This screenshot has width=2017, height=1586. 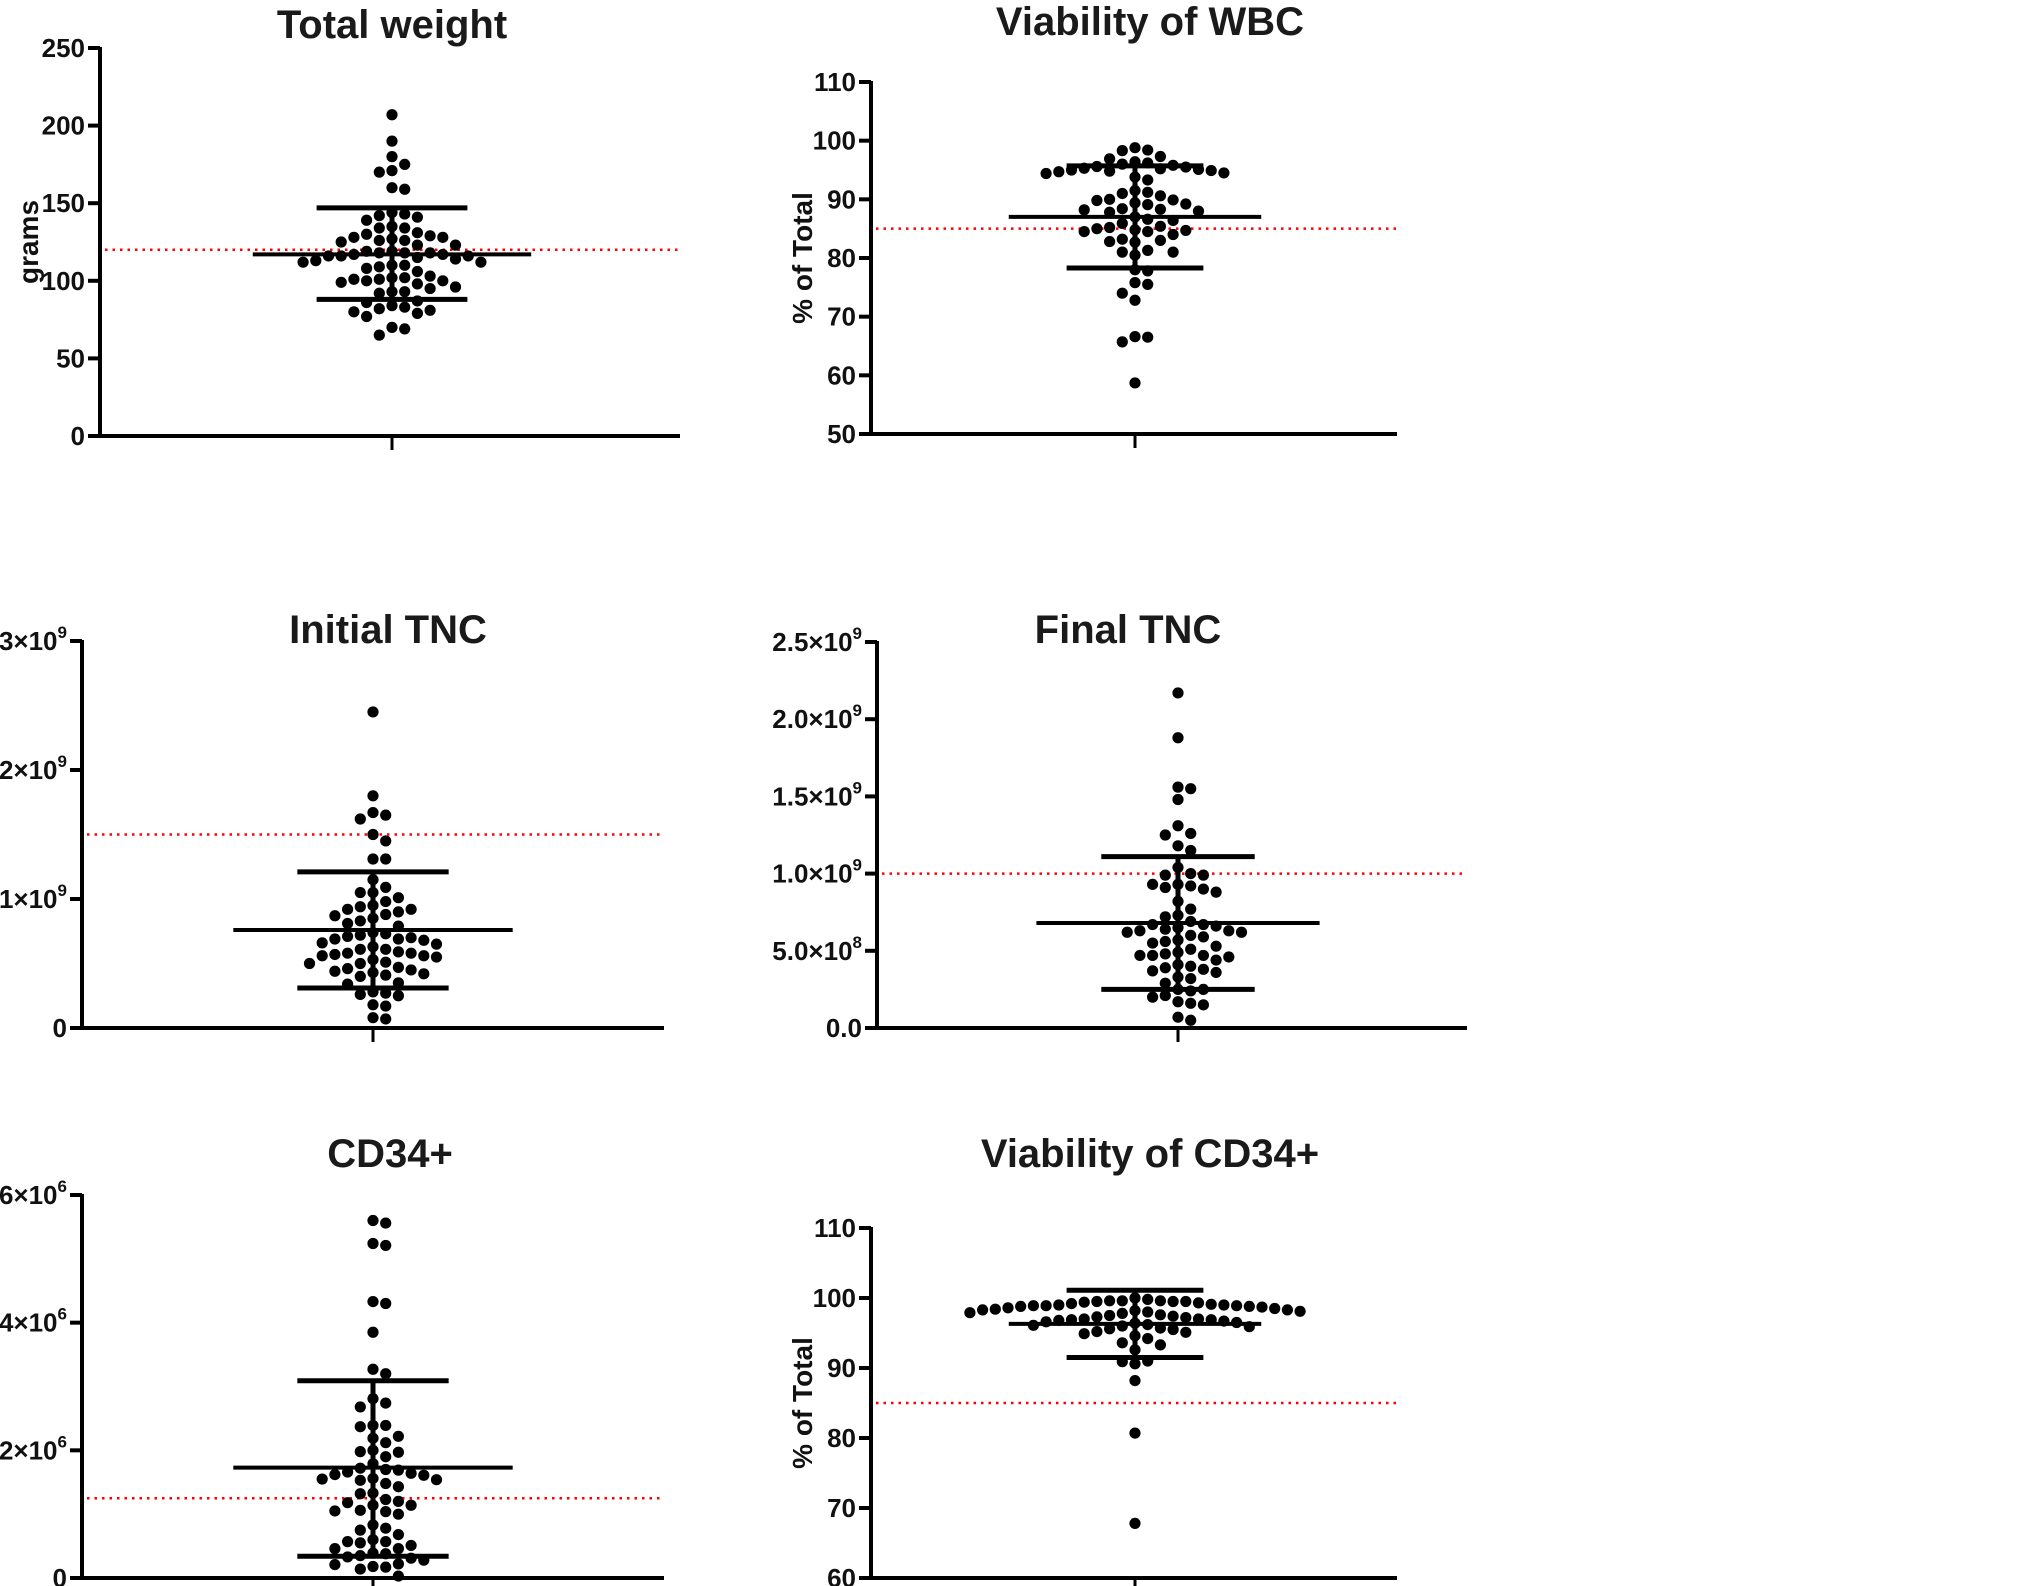 I want to click on y-tick-label: 1×10⁹, so click(x=33, y=897).